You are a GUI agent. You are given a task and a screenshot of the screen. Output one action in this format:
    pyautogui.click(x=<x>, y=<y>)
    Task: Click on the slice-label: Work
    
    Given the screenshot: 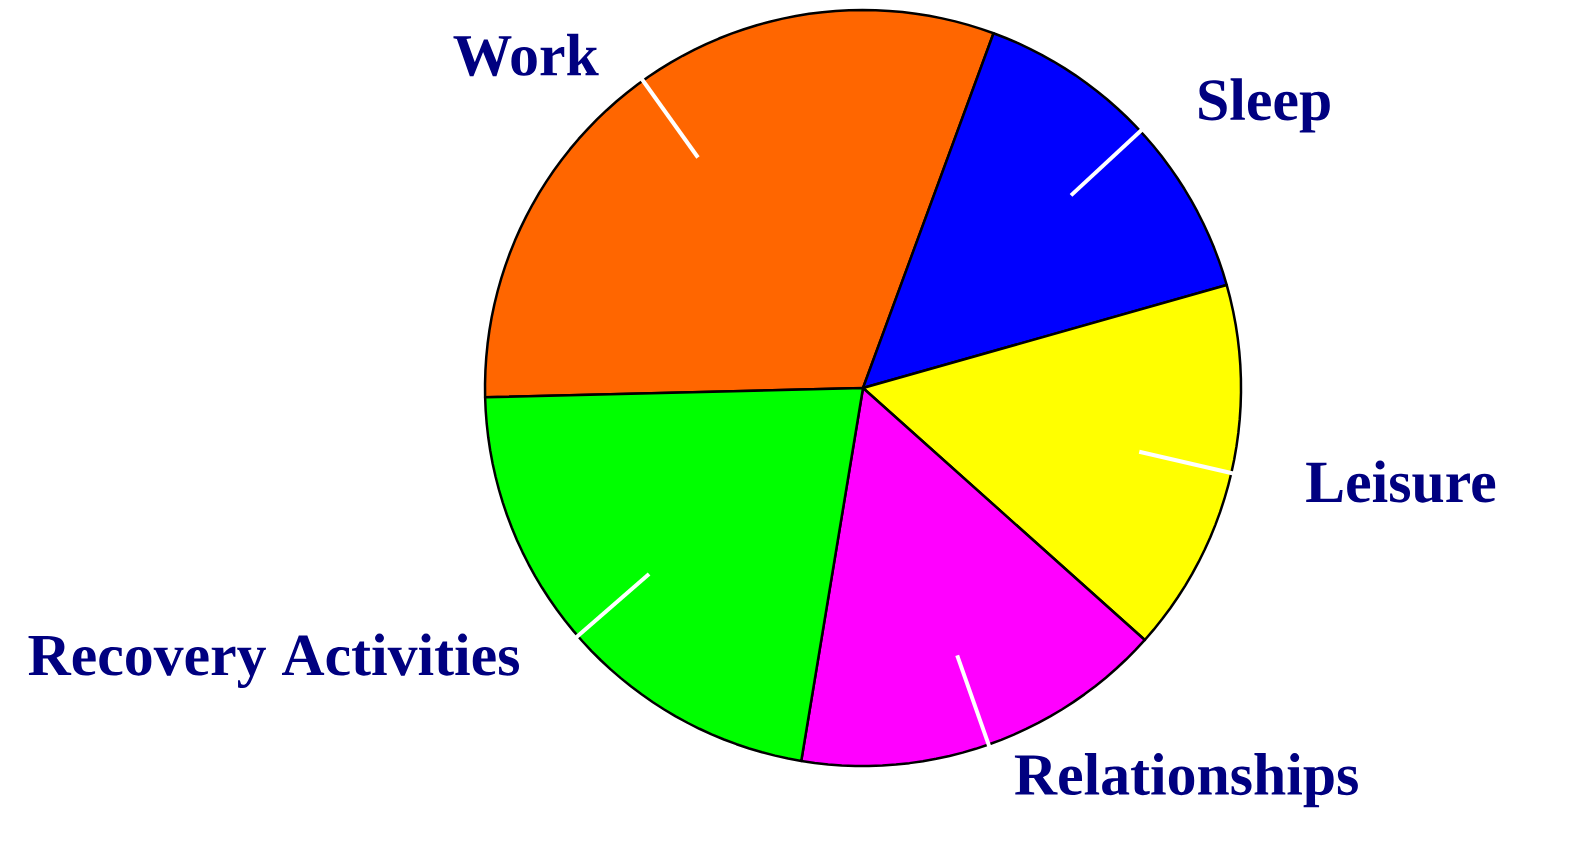 What is the action you would take?
    pyautogui.click(x=526, y=55)
    